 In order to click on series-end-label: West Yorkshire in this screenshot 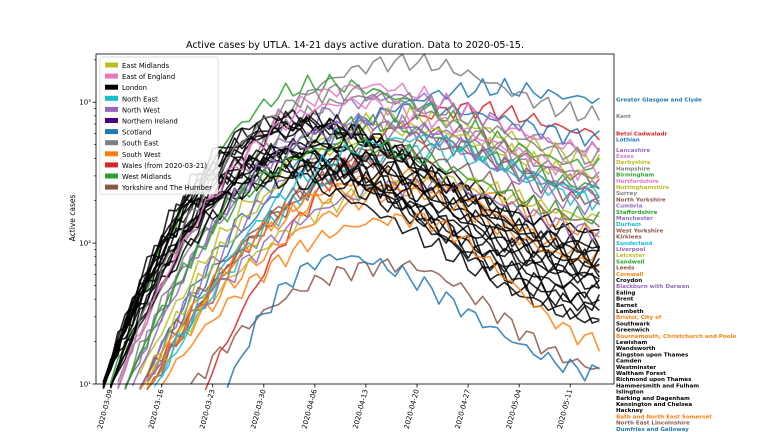, I will do `click(640, 231)`.